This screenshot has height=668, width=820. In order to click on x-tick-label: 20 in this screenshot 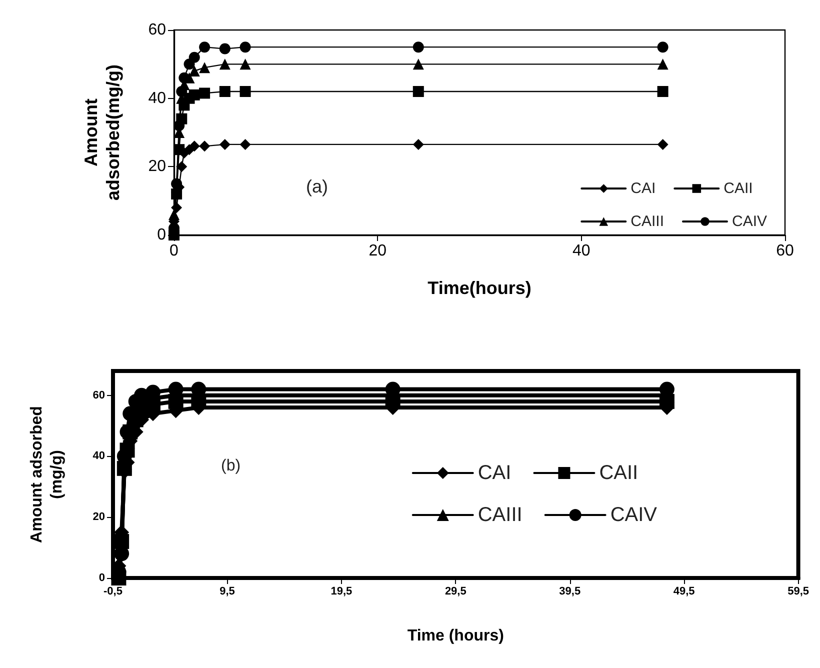, I will do `click(377, 251)`.